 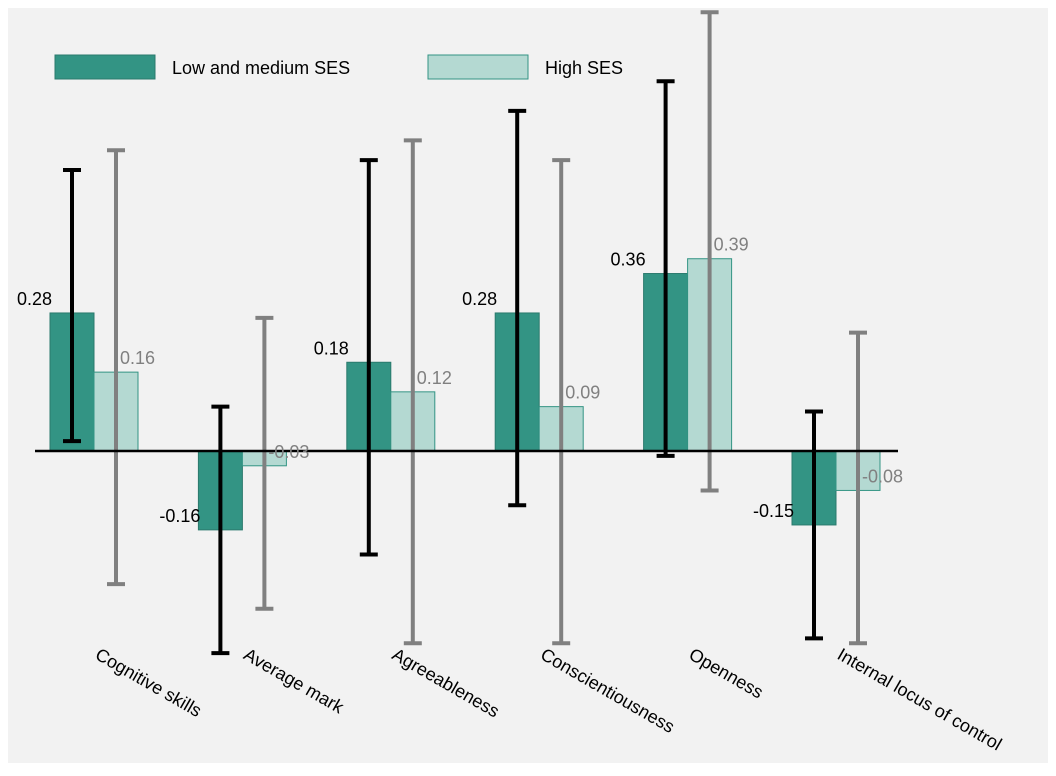 What do you see at coordinates (731, 245) in the screenshot?
I see `value-label-high-ses-openness: 0.39` at bounding box center [731, 245].